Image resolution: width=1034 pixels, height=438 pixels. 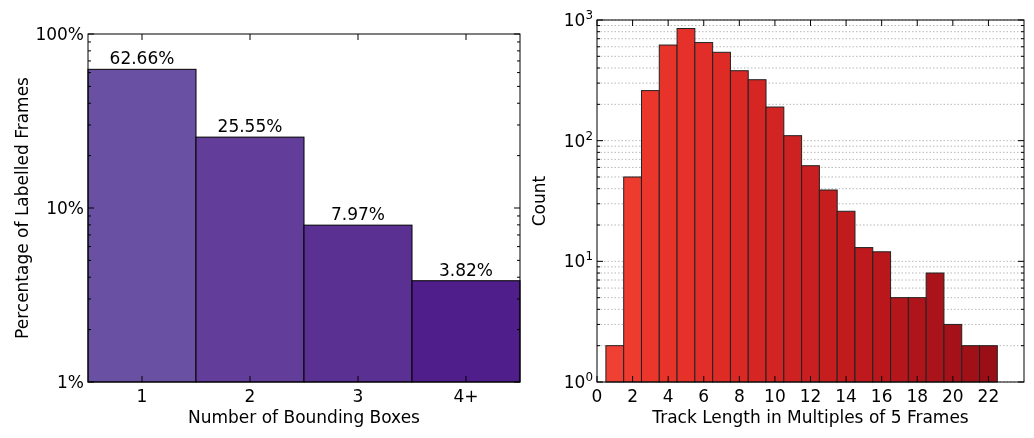 What do you see at coordinates (65, 208) in the screenshot?
I see `y-tick-label: 10%` at bounding box center [65, 208].